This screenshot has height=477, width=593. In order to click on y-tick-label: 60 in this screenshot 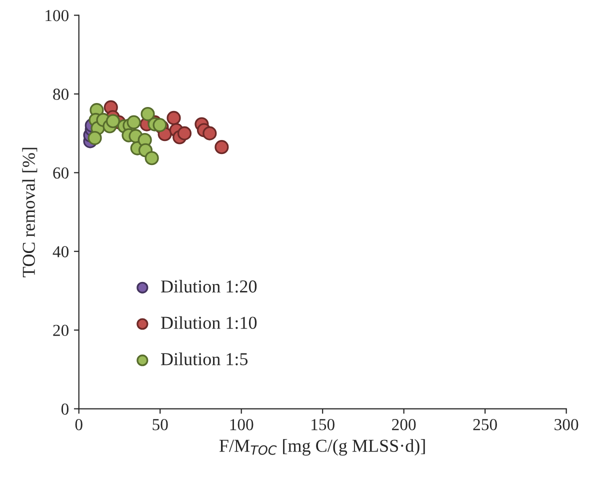, I will do `click(61, 173)`.